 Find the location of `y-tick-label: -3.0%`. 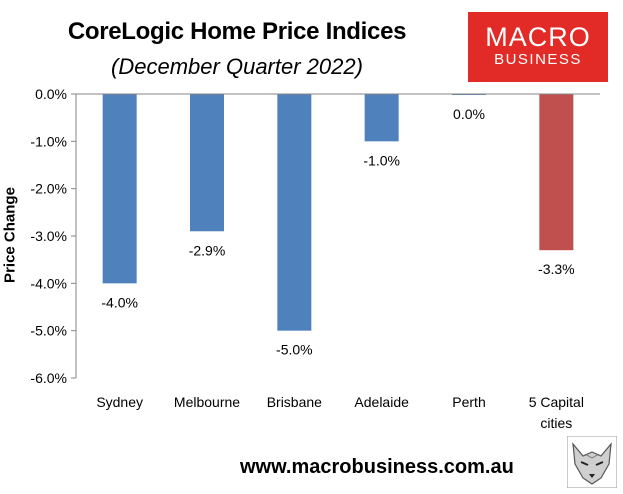

y-tick-label: -3.0% is located at coordinates (48, 236).